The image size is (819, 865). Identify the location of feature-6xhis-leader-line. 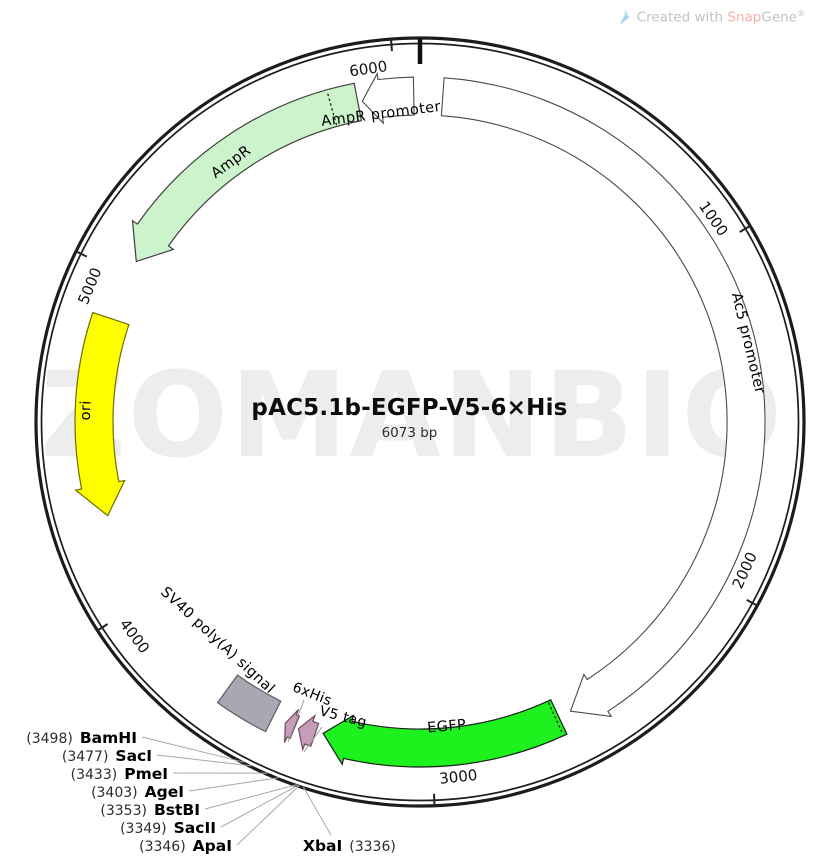
(296, 721).